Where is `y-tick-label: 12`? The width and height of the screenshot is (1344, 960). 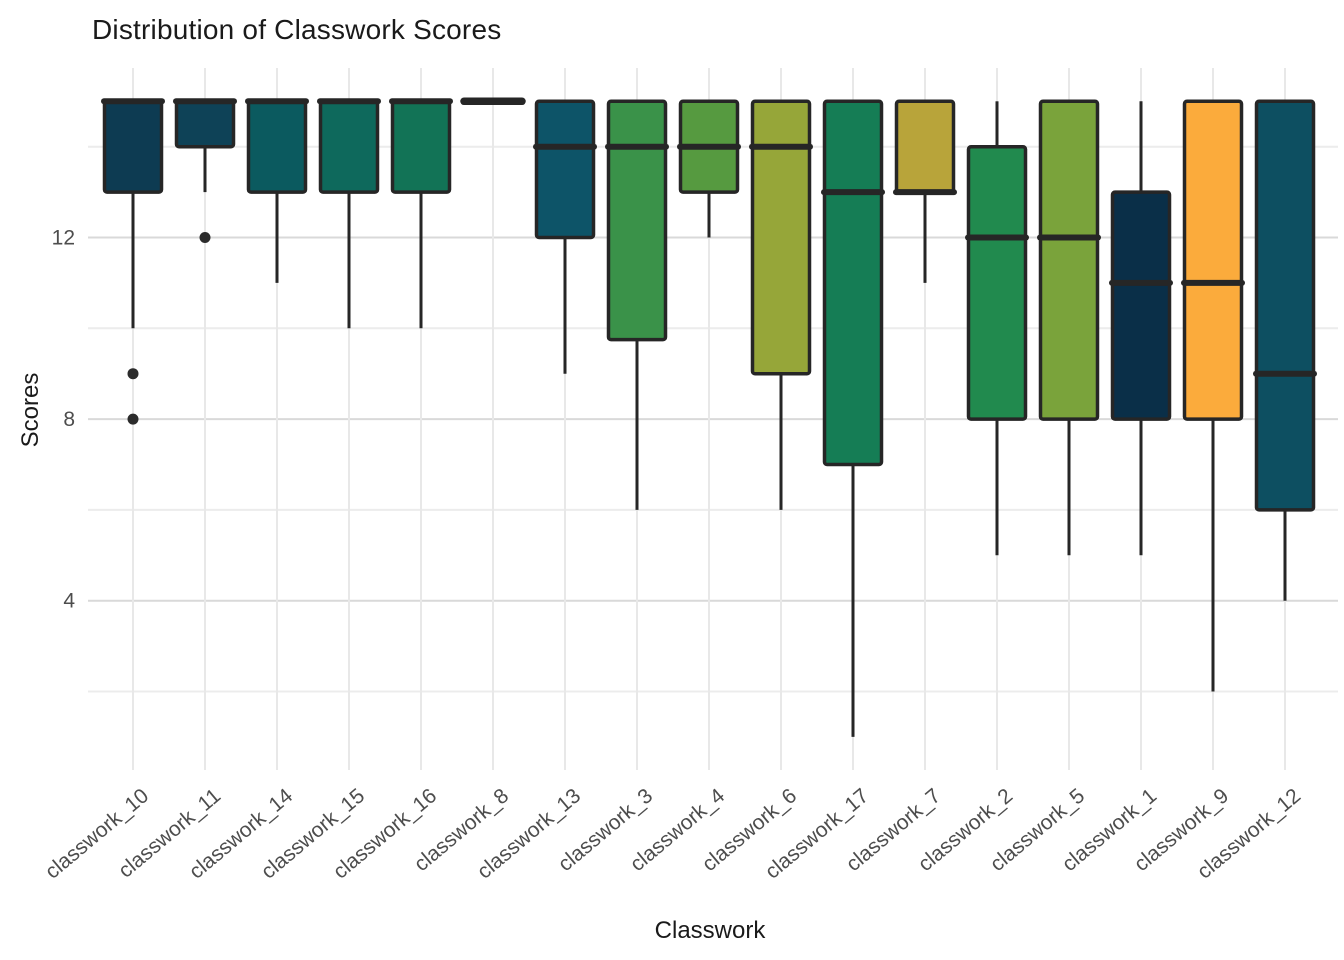 y-tick-label: 12 is located at coordinates (63, 238).